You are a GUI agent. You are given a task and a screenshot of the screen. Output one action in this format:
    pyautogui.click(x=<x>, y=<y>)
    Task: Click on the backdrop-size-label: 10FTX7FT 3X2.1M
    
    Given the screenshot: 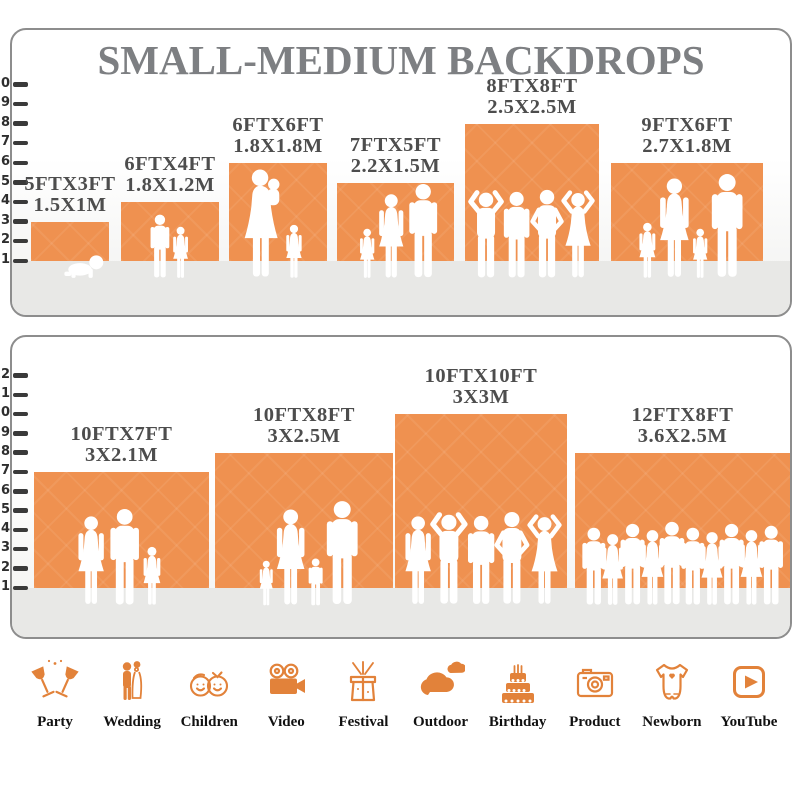 What is the action you would take?
    pyautogui.click(x=122, y=445)
    